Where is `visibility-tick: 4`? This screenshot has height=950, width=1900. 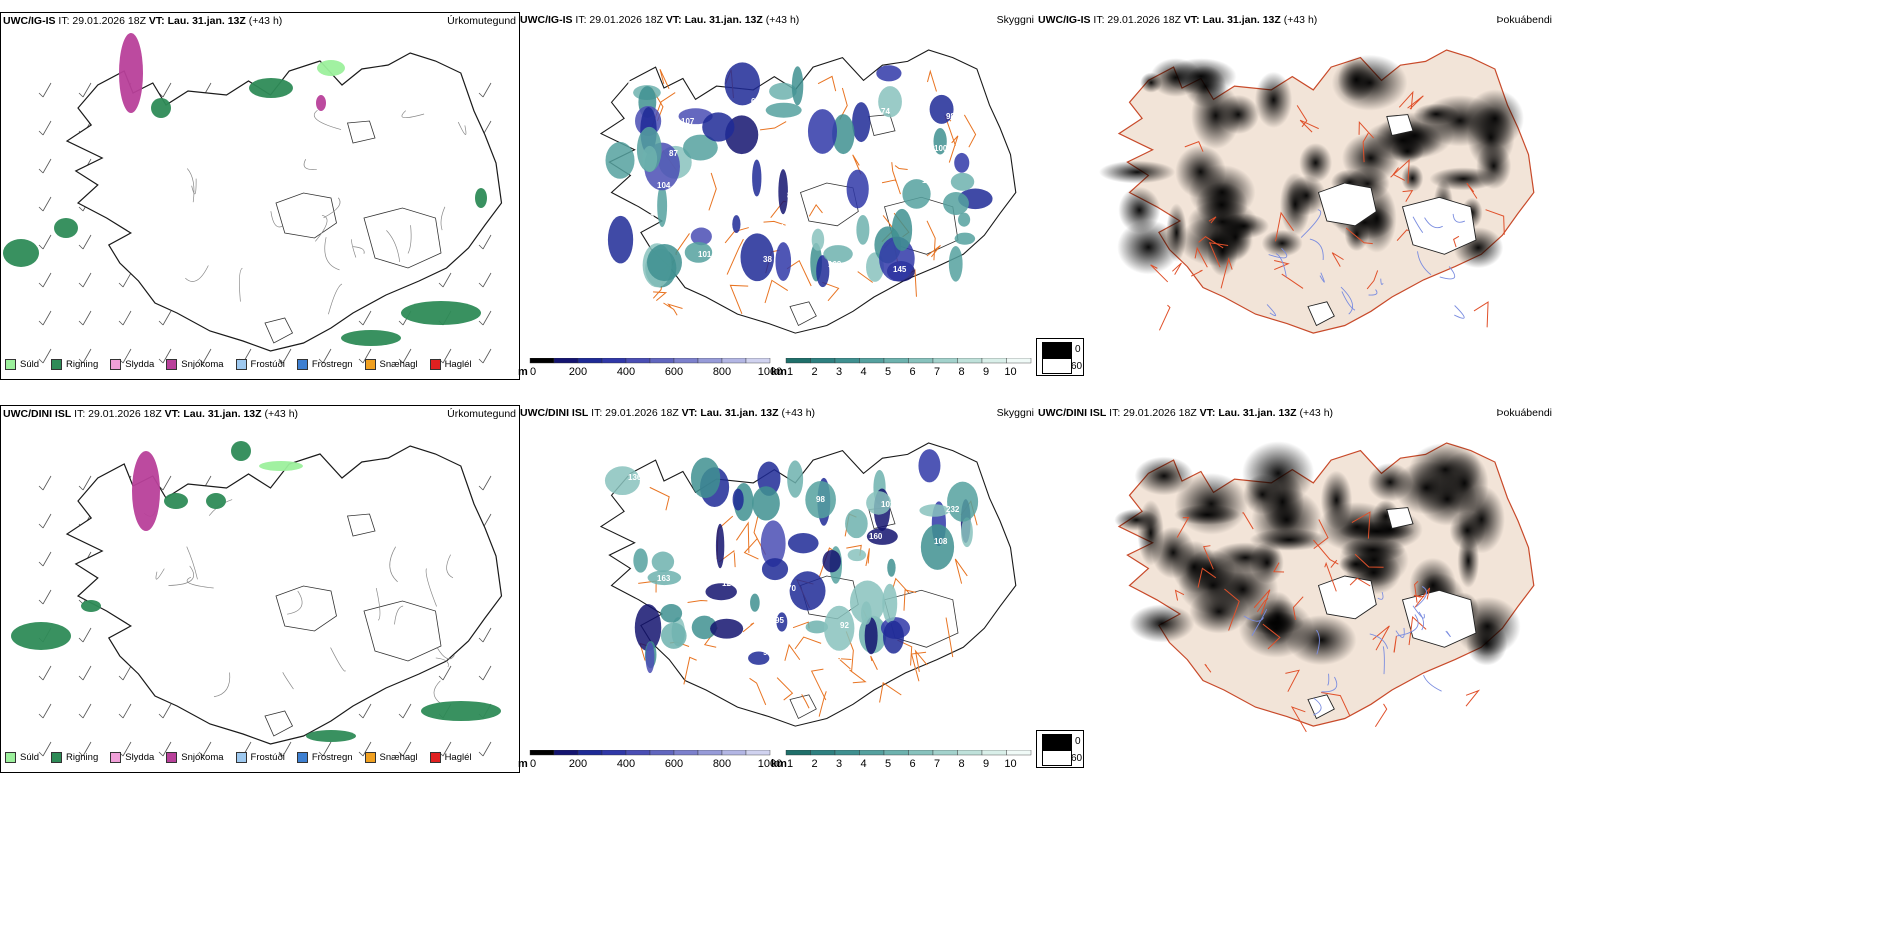
visibility-tick: 4 is located at coordinates (863, 372).